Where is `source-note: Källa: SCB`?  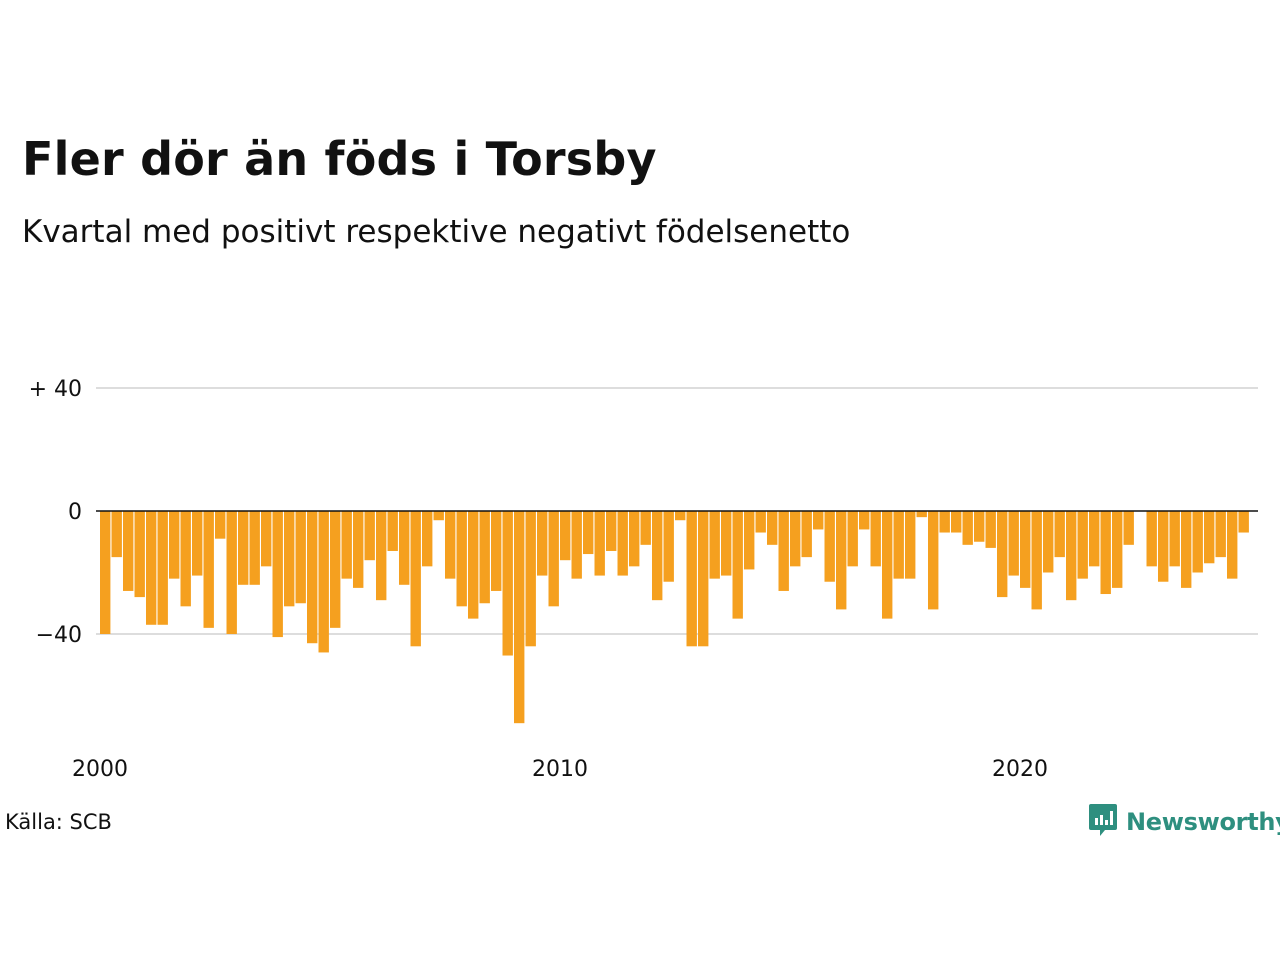 source-note: Källa: SCB is located at coordinates (58, 822).